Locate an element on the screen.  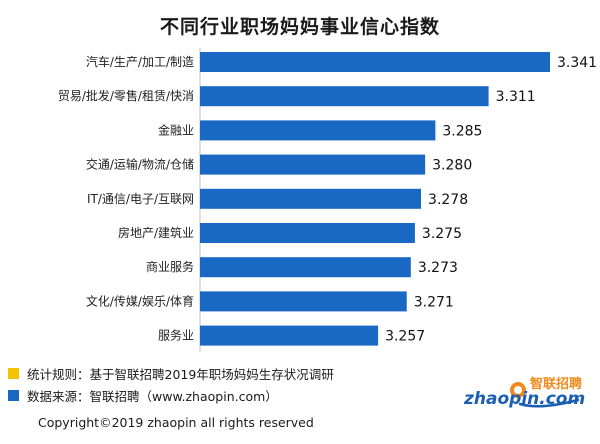
value-label: 3.257 is located at coordinates (405, 337).